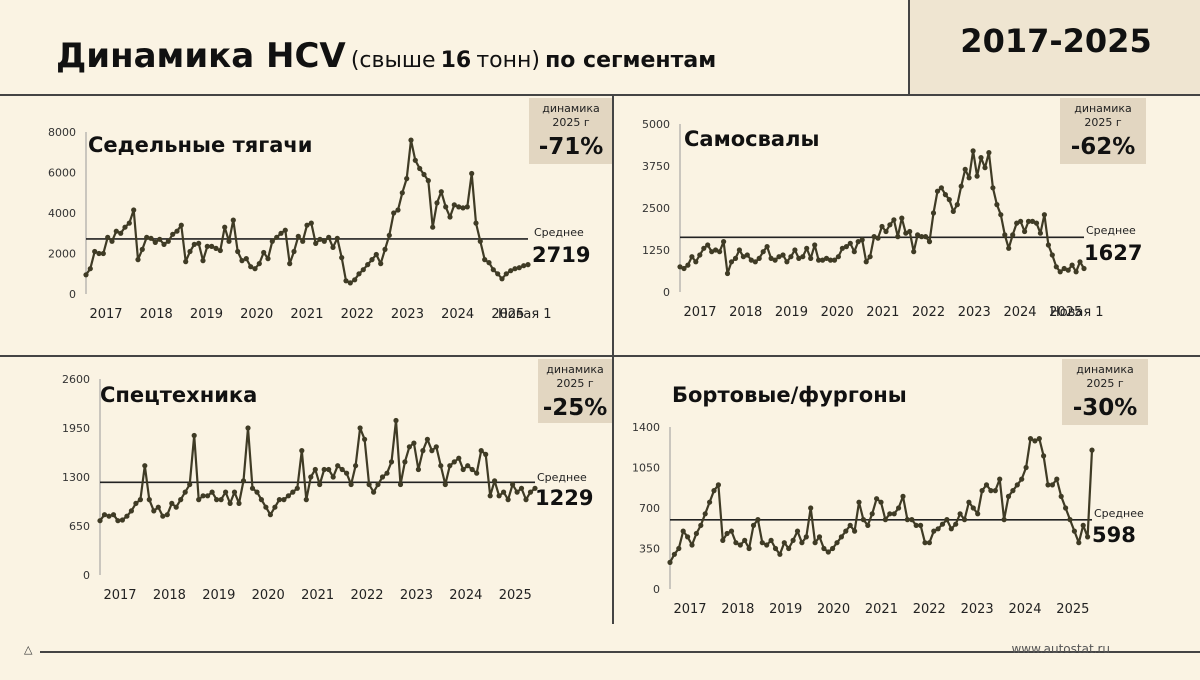  I want to click on y-tick-label: 700, so click(649, 508).